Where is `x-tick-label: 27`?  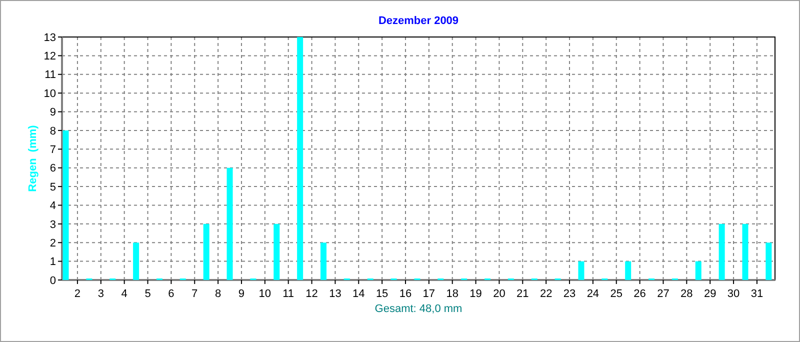
x-tick-label: 27 is located at coordinates (663, 294).